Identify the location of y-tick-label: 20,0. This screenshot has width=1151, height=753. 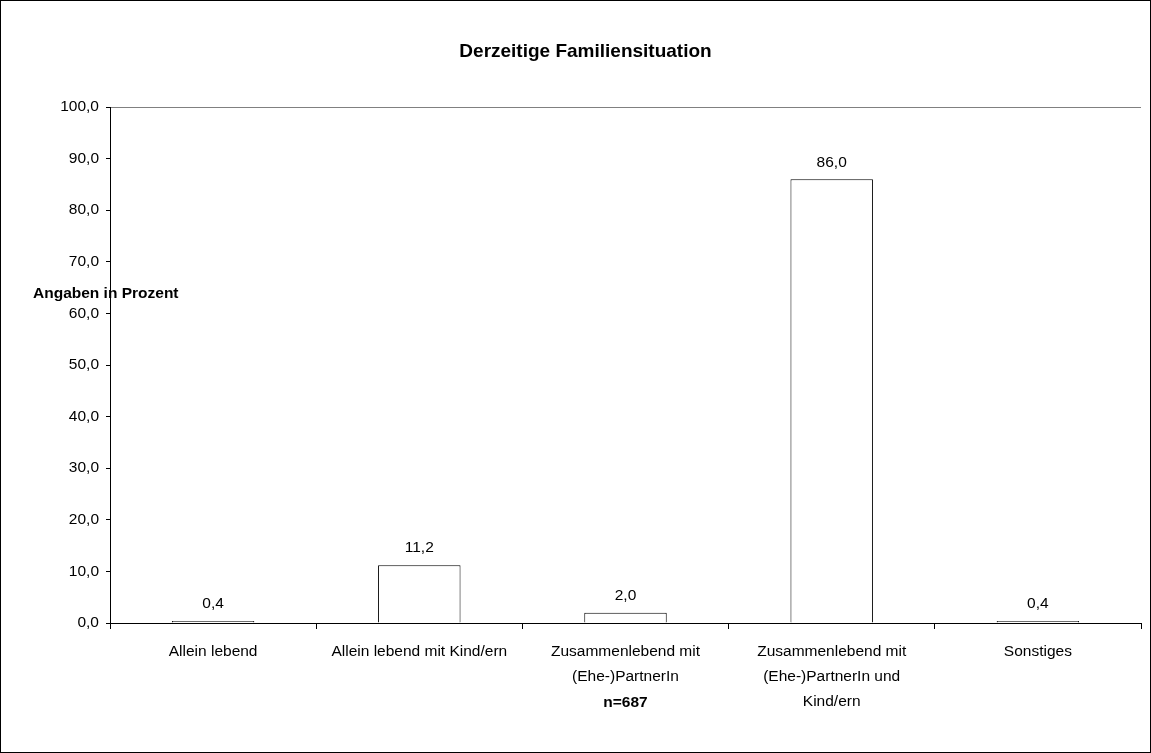
(84, 519).